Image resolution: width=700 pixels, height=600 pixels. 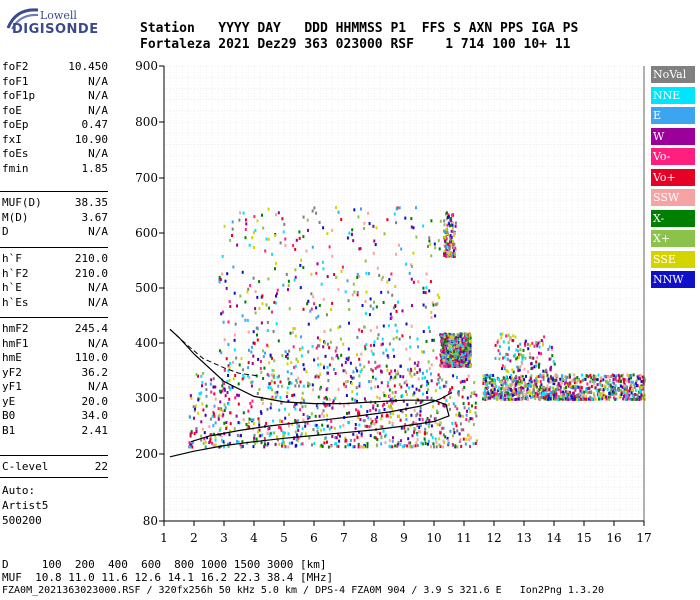 I want to click on param-value: 110.0, so click(x=91, y=357).